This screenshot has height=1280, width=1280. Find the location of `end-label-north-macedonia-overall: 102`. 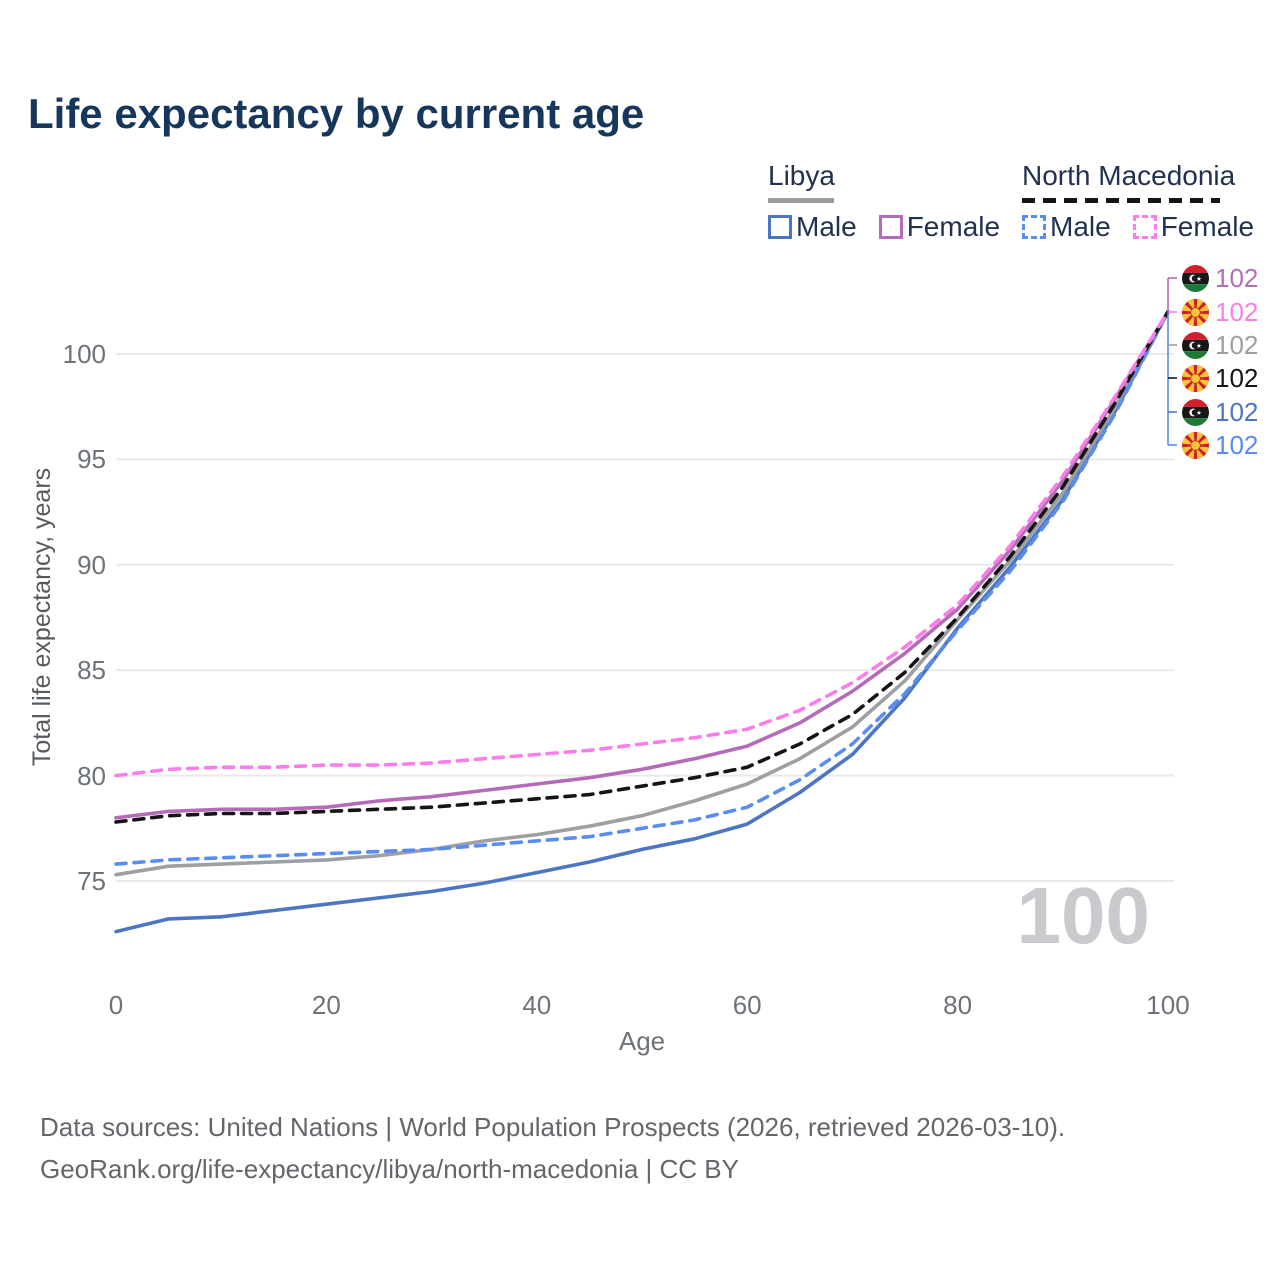

end-label-north-macedonia-overall: 102 is located at coordinates (1220, 377).